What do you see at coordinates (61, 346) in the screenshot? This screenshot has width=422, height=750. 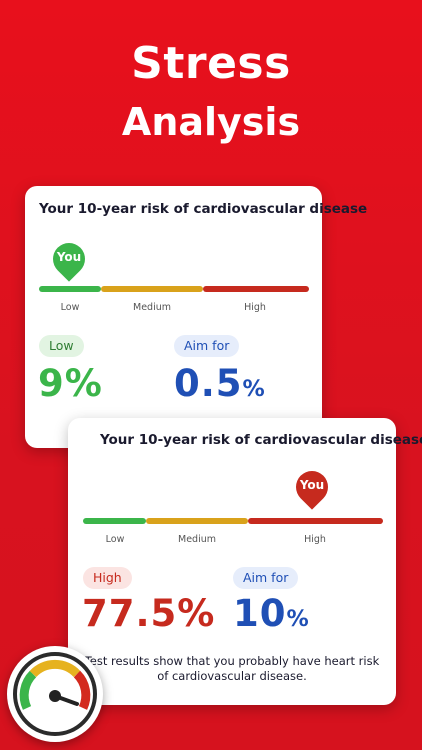 I see `risk-level-badge: Low` at bounding box center [61, 346].